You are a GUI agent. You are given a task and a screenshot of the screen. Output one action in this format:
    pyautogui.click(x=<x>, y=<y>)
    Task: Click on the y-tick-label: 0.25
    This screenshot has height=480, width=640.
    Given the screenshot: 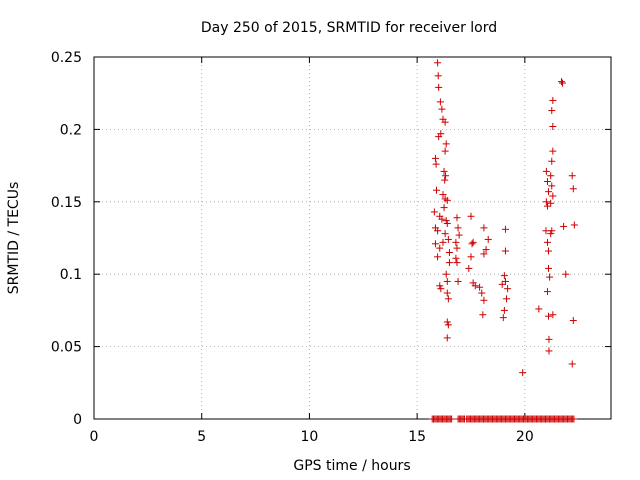 What is the action you would take?
    pyautogui.click(x=66, y=58)
    